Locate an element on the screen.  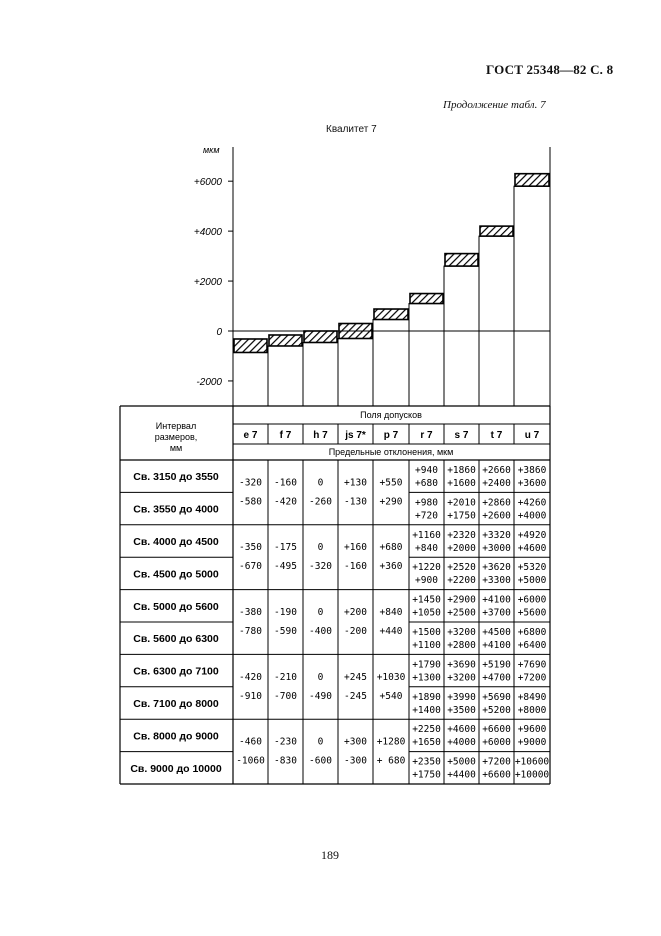
upper-deviation: +2520 is located at coordinates (461, 567).